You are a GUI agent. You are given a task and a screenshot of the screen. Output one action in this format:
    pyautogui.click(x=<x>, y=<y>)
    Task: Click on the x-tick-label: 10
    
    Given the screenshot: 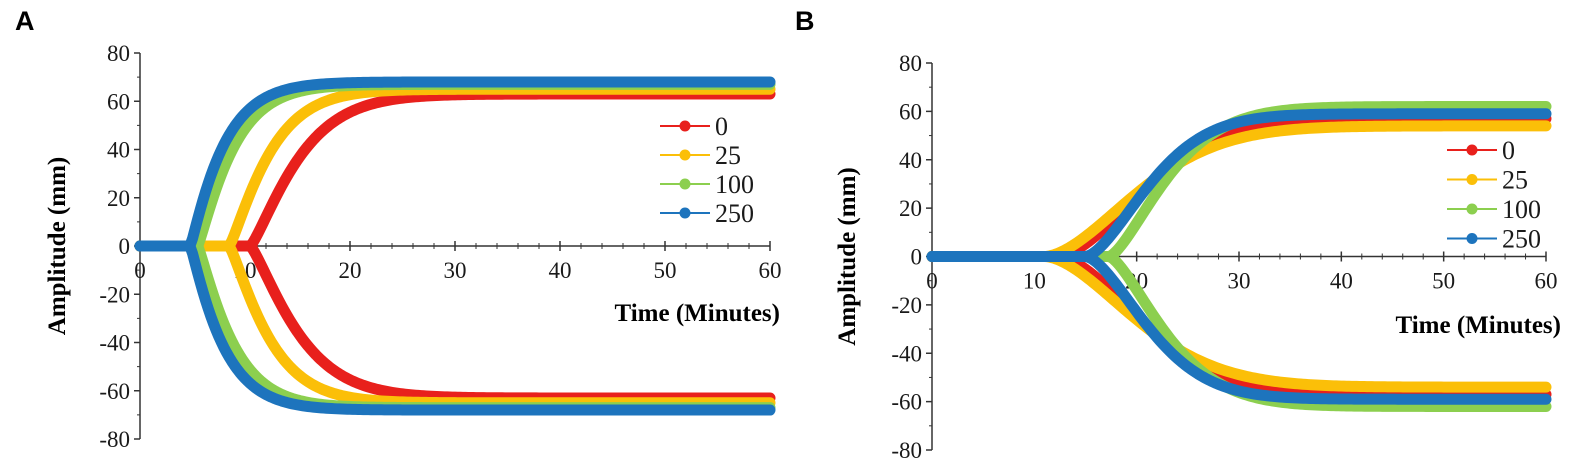 What is the action you would take?
    pyautogui.click(x=1034, y=281)
    